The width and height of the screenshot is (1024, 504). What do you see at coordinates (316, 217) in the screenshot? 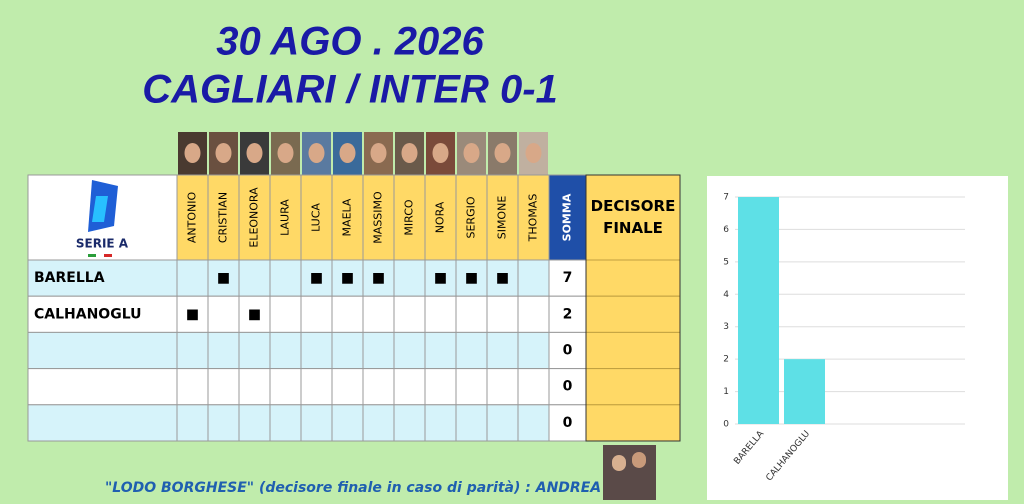
I see `column-name: LUCA` at bounding box center [316, 217].